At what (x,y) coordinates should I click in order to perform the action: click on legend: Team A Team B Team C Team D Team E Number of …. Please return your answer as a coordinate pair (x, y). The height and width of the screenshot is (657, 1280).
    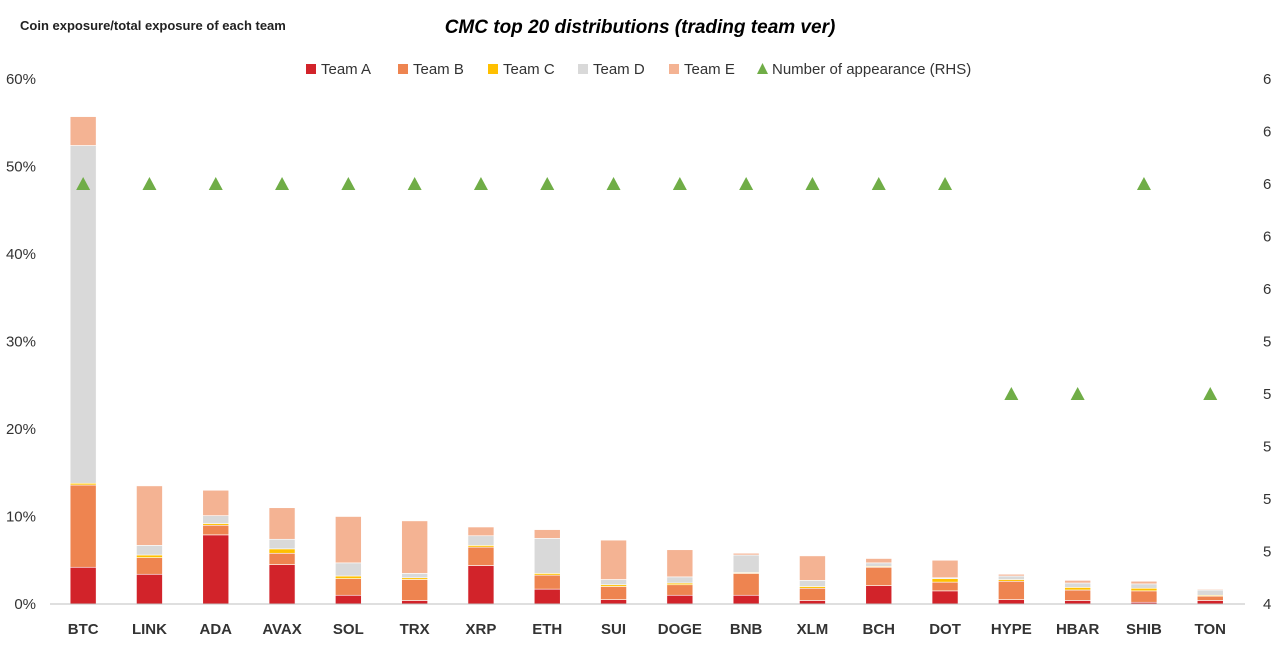
    Looking at the image, I should click on (638, 69).